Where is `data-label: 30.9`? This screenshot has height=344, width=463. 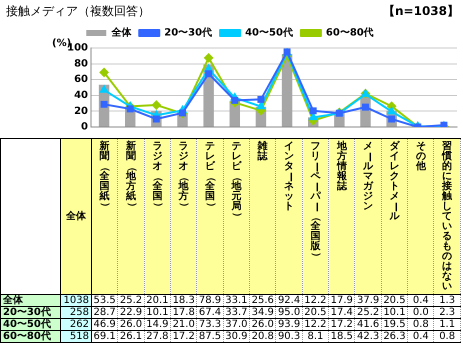 data-label: 30.9 is located at coordinates (236, 336).